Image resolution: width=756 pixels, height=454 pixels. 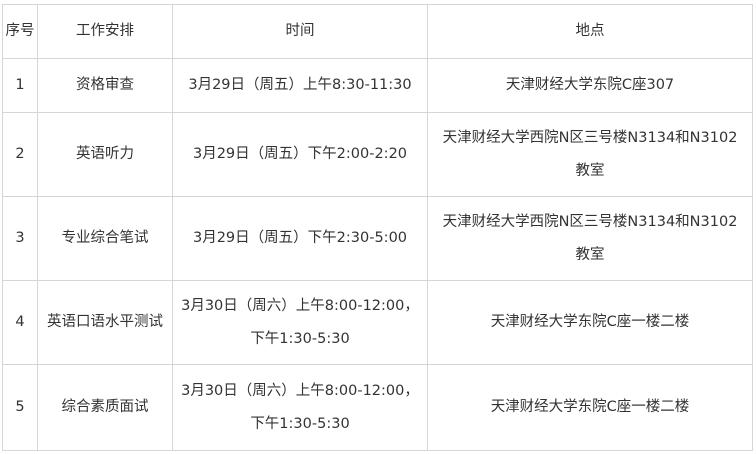 I want to click on cell-time: 3月29日（周五）下午2:00-2:20, so click(x=300, y=154).